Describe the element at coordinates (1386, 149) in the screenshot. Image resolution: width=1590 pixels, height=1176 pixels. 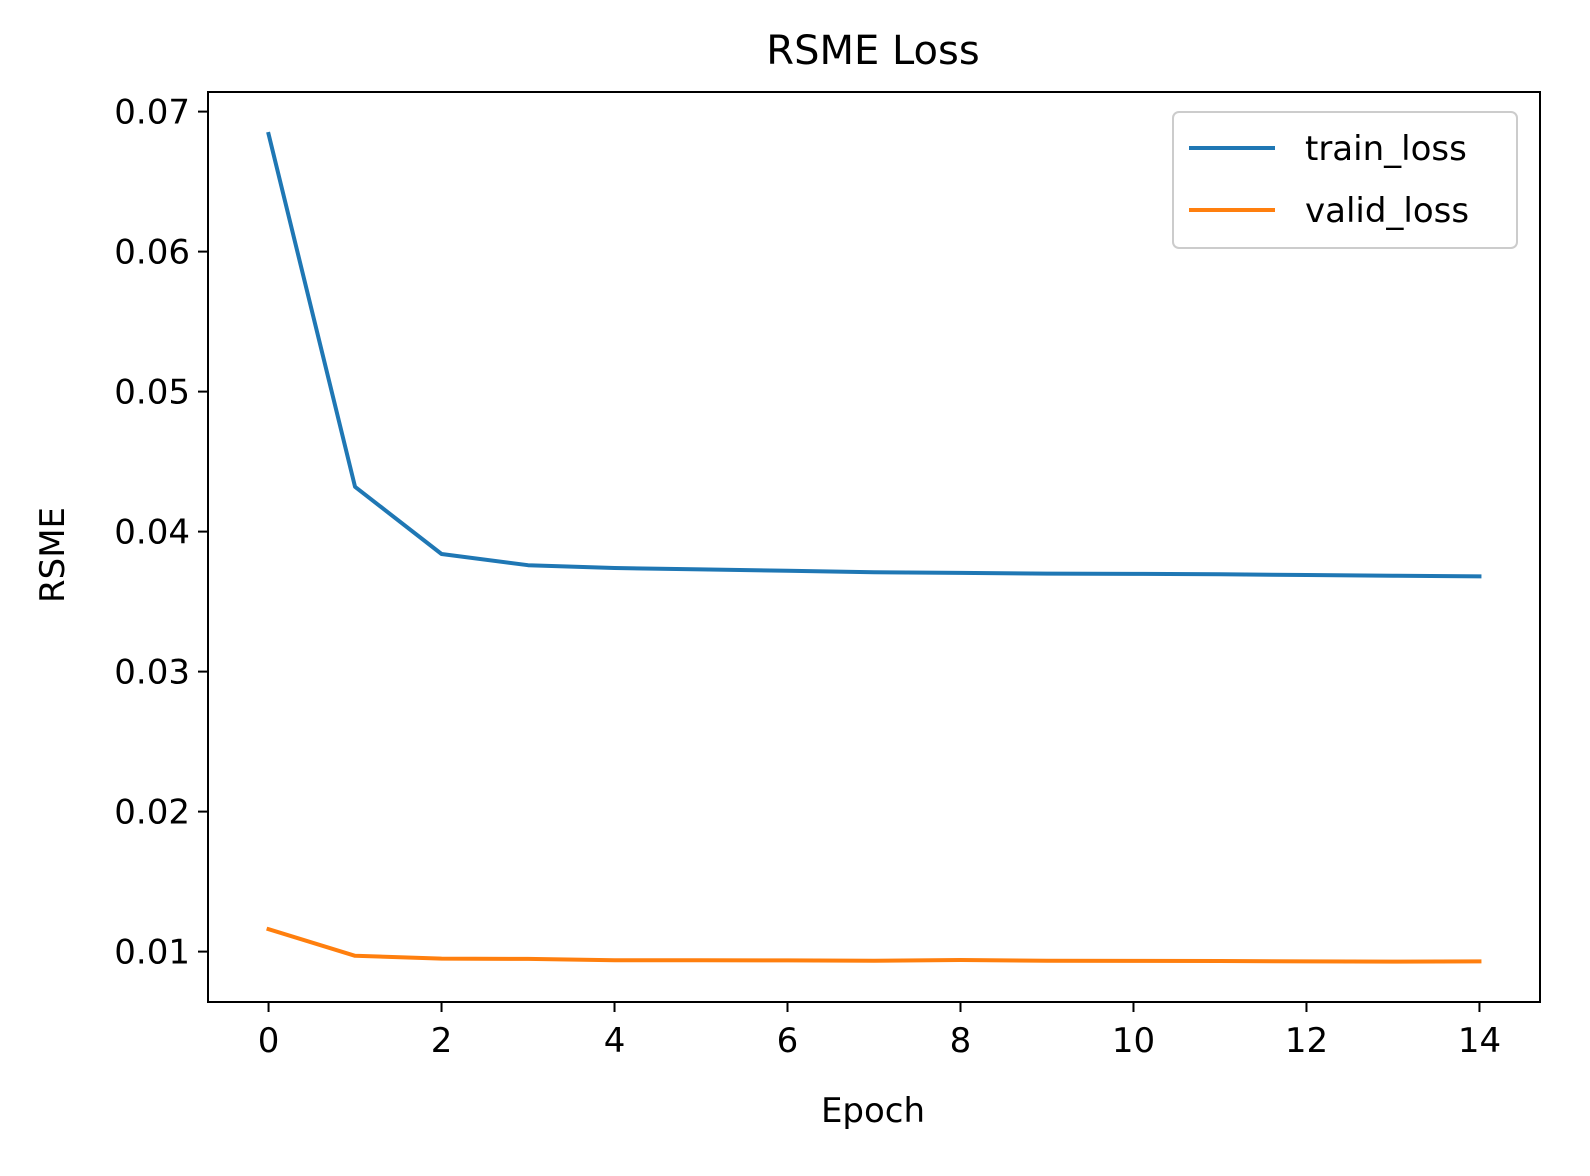
I see `legend-label-train-loss: train_loss` at that location.